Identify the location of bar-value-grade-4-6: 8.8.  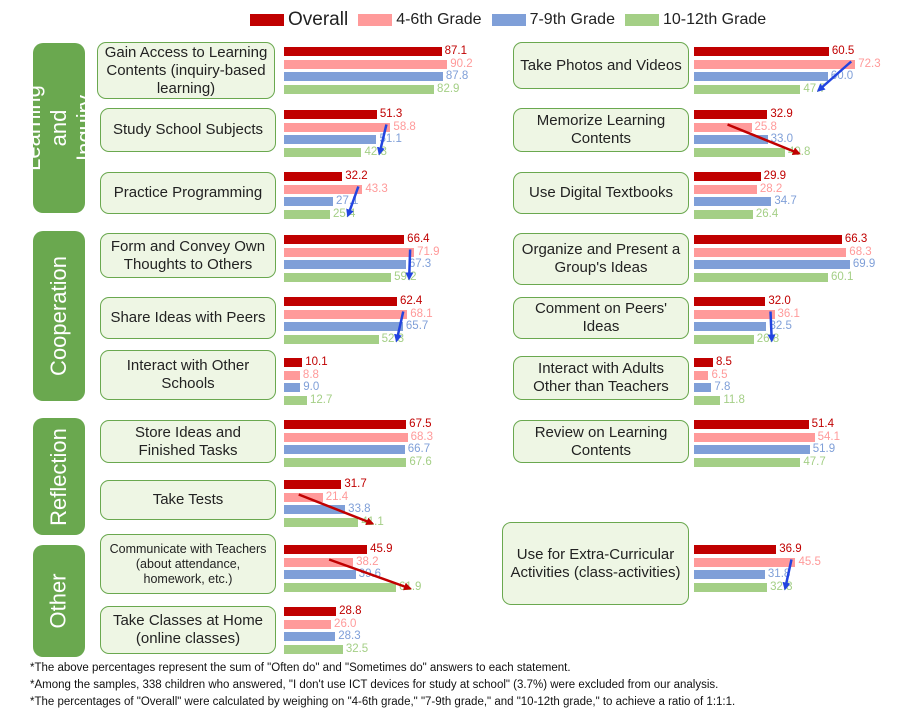
(310, 374).